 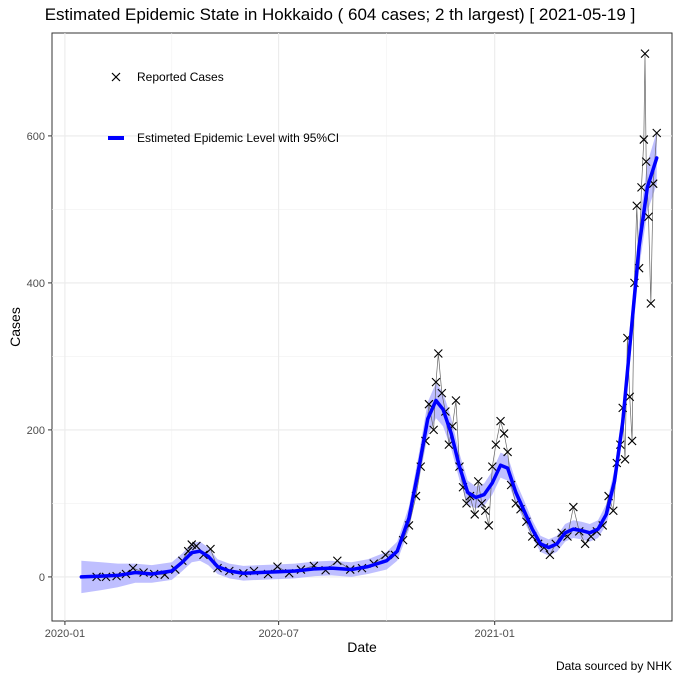 I want to click on y-tick-label: 400, so click(x=36, y=284).